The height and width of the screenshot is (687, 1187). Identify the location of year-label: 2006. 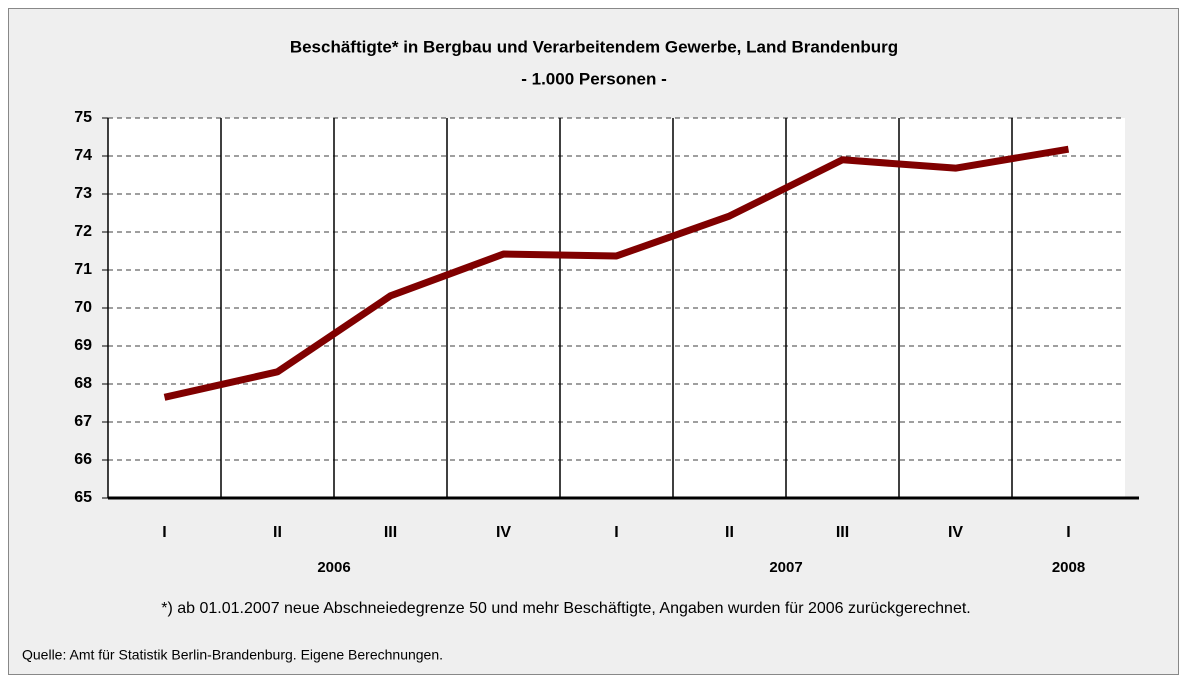
(333, 567).